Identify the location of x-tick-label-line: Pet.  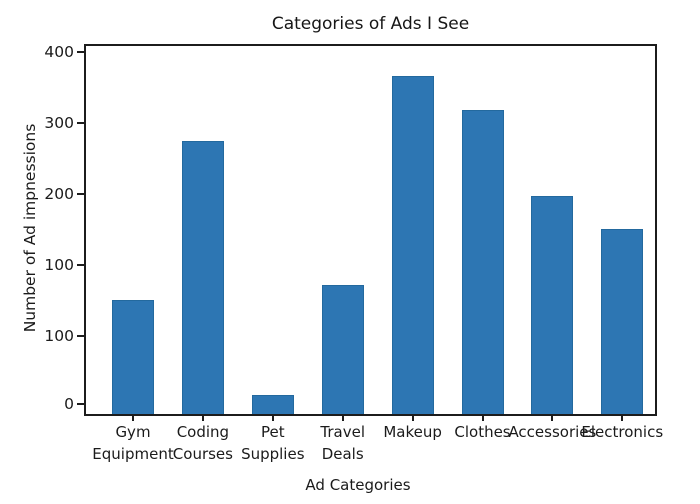
(272, 432).